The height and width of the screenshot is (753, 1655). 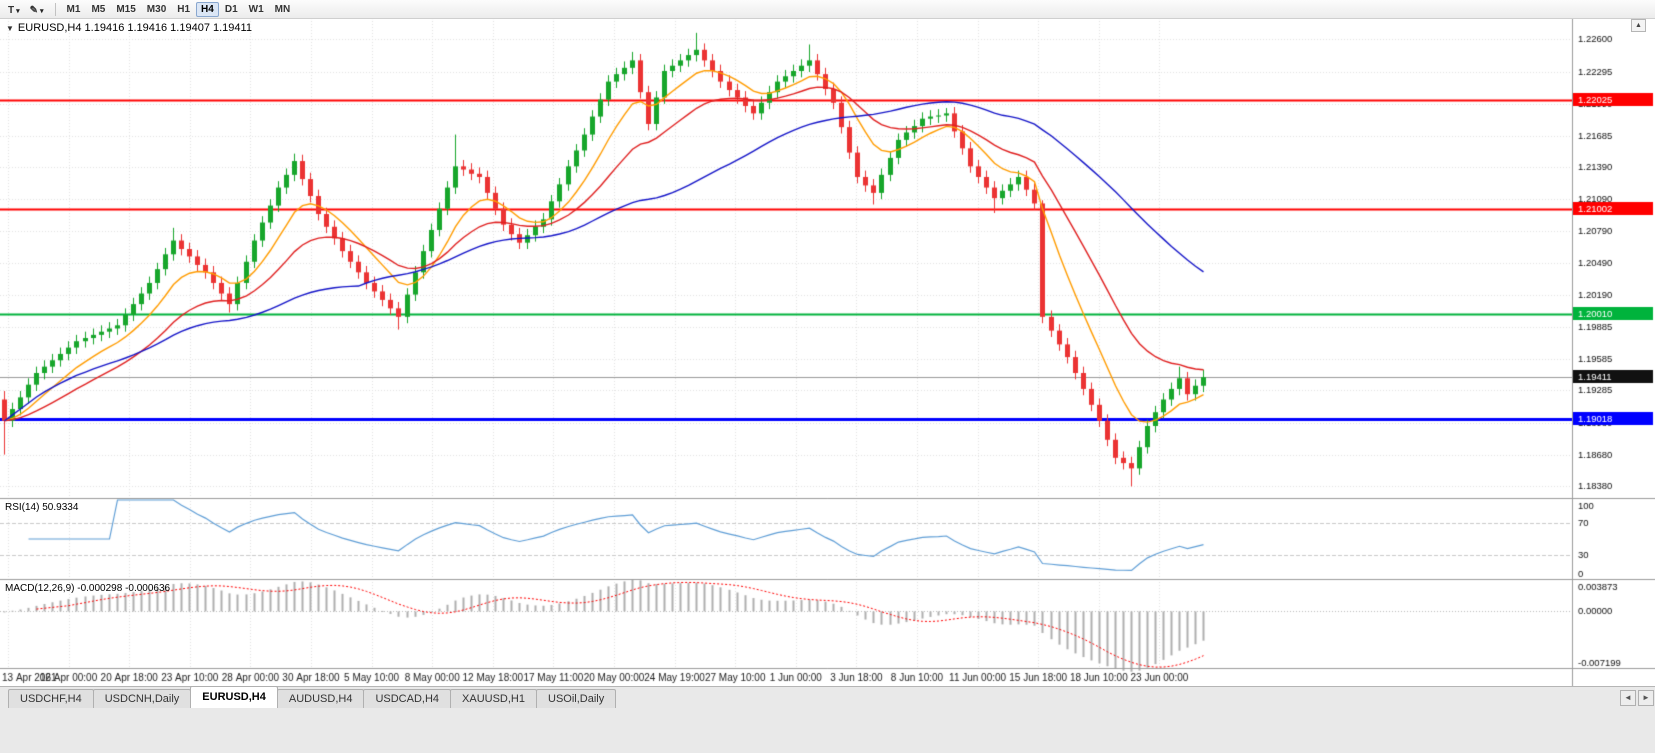 What do you see at coordinates (231, 9) in the screenshot?
I see `timeframe-d1-button: D1` at bounding box center [231, 9].